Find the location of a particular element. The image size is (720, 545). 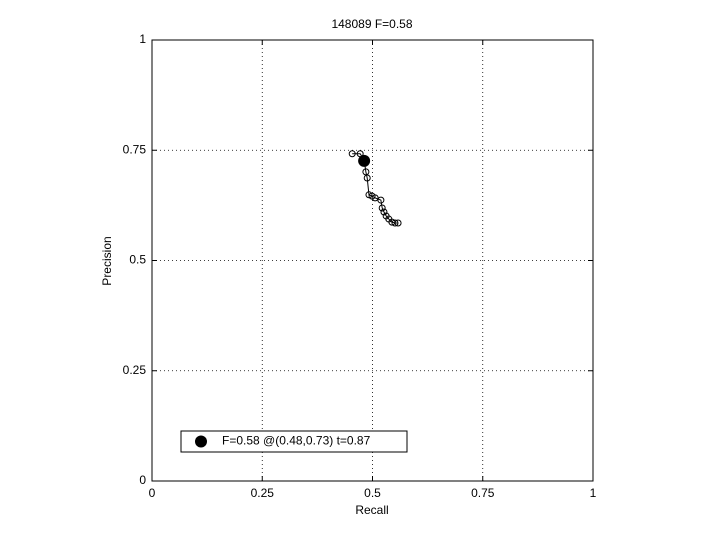

y-tick-label: 0 is located at coordinates (142, 480).